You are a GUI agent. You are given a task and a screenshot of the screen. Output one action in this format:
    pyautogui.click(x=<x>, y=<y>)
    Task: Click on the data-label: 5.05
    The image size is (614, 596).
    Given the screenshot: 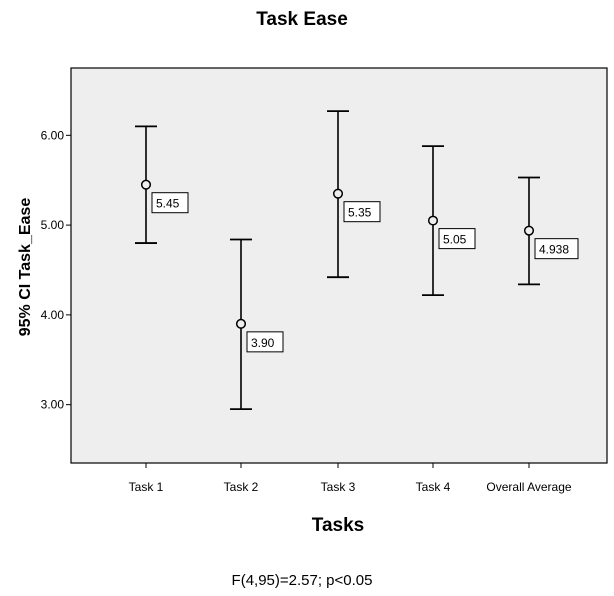 What is the action you would take?
    pyautogui.click(x=455, y=240)
    